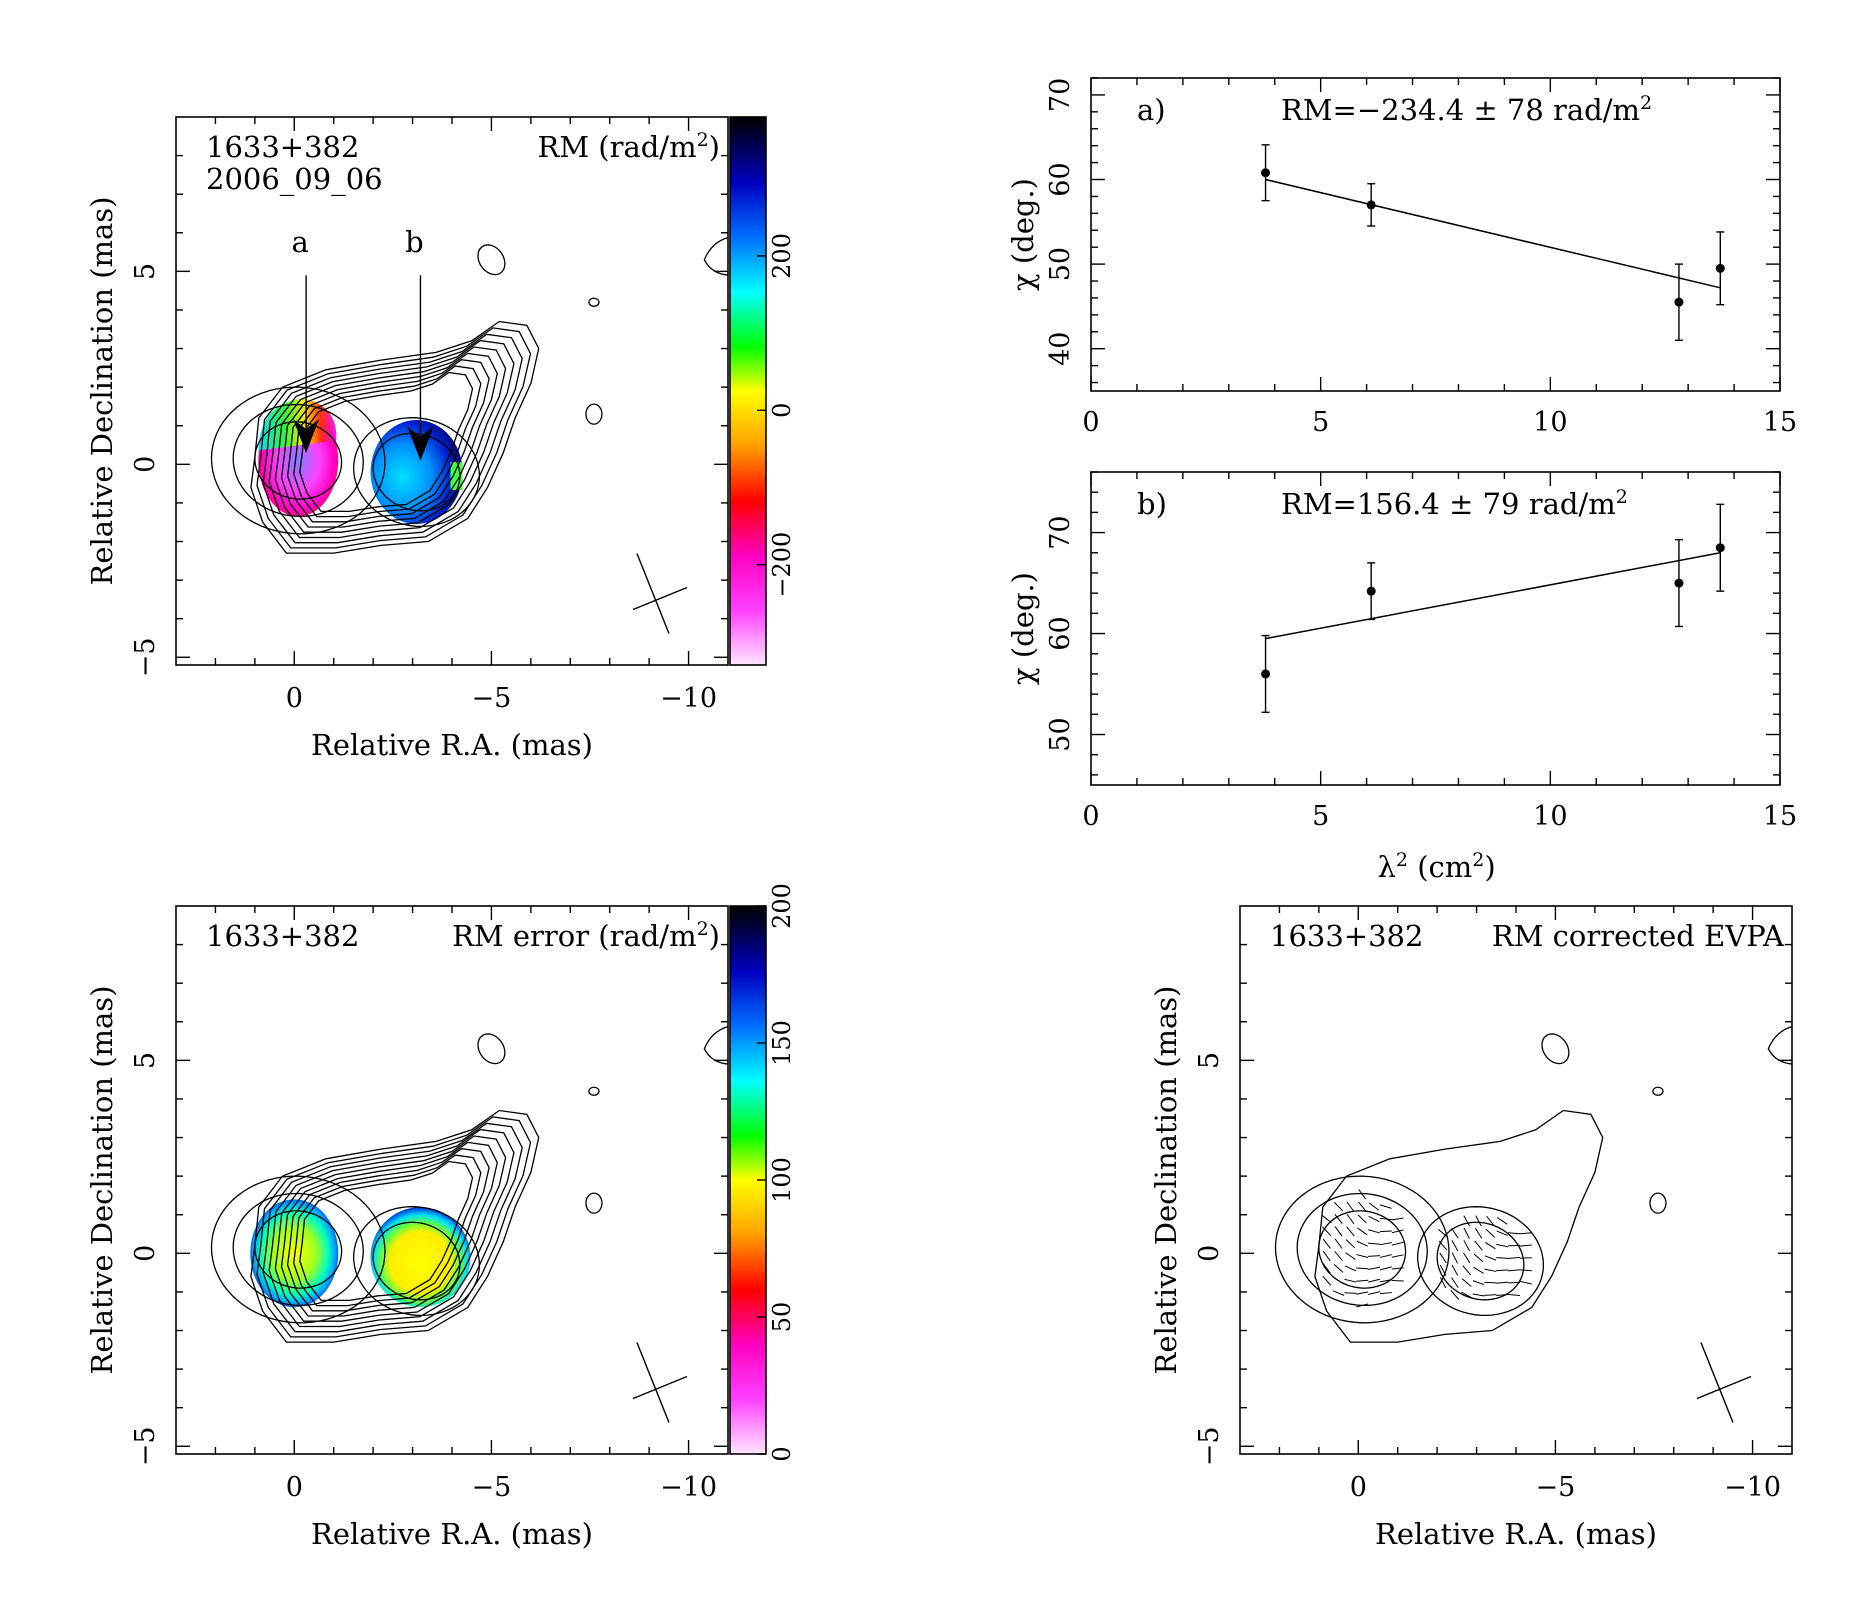  I want to click on x-axis-label-sup: 2, so click(1402, 860).